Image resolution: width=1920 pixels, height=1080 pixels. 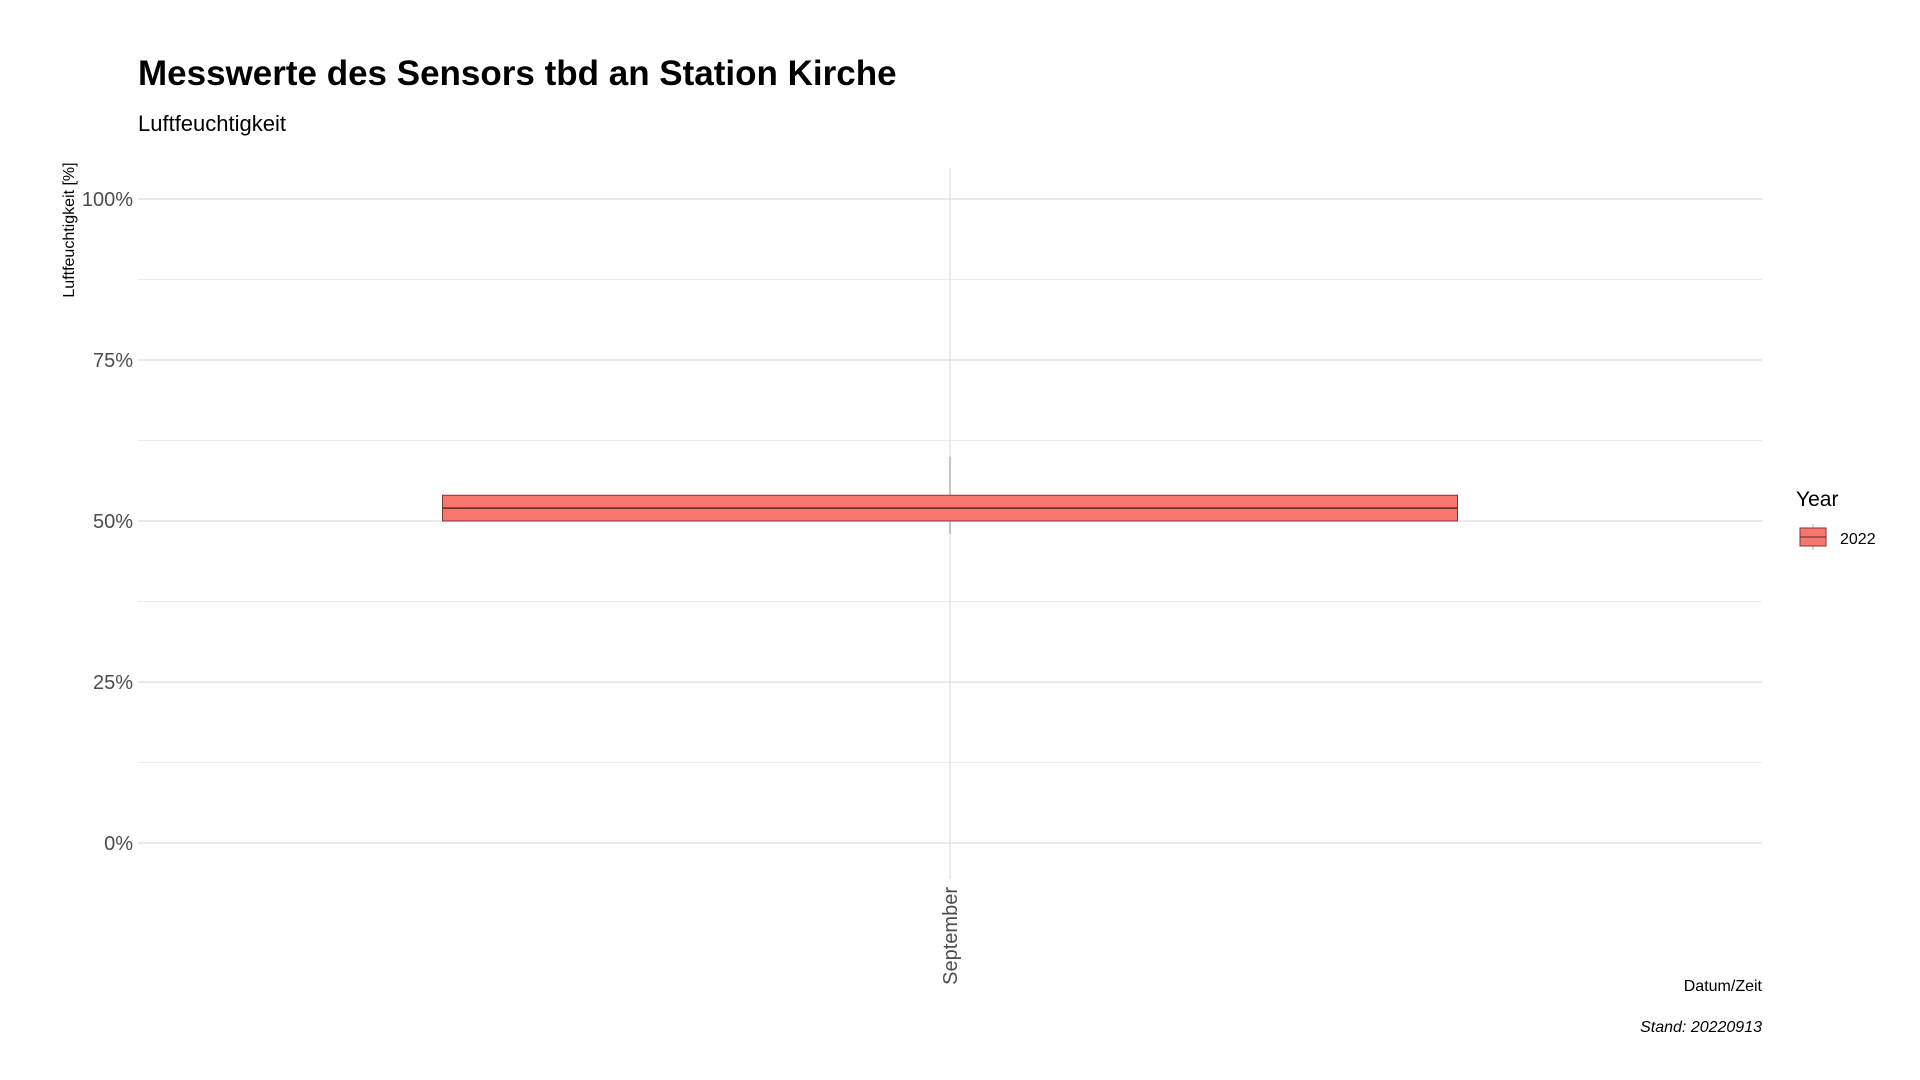 What do you see at coordinates (69, 229) in the screenshot?
I see `y-axis-label: Luftfeuchtigkeit [%]` at bounding box center [69, 229].